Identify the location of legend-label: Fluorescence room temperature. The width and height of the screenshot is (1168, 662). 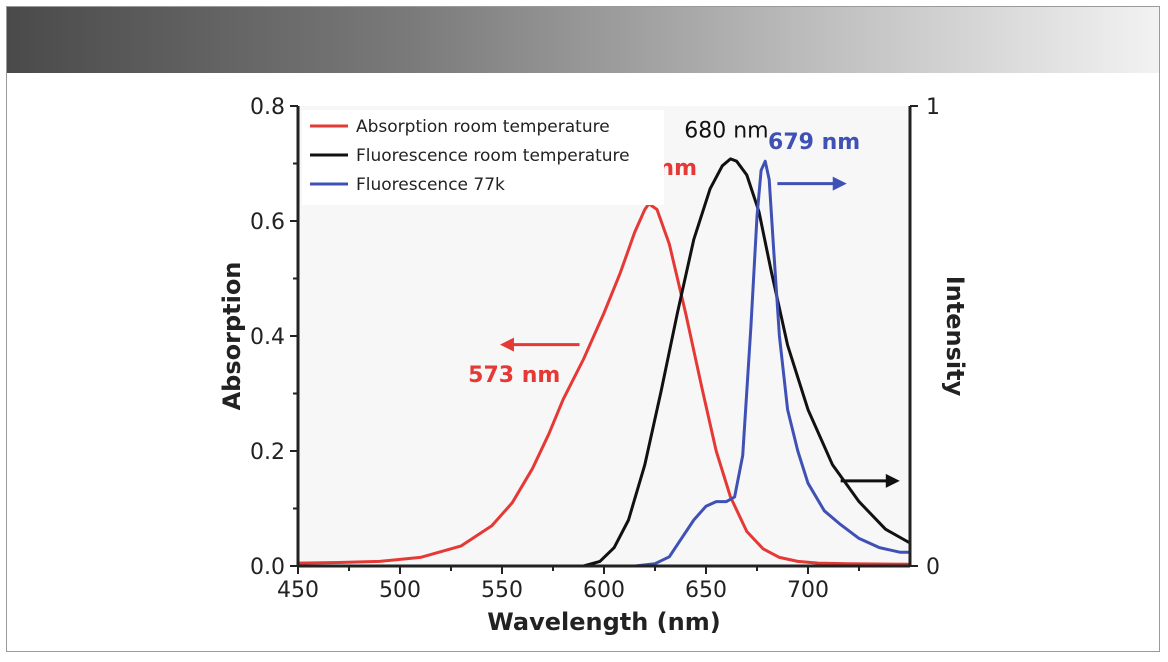
(493, 156).